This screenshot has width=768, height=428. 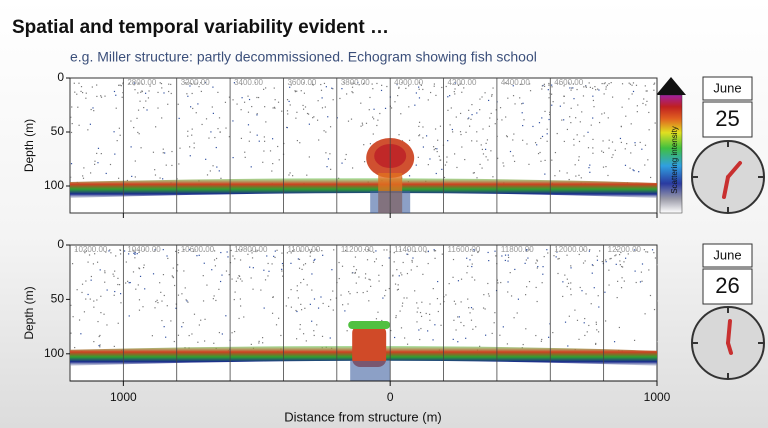 I want to click on ping-label: 10400.00, so click(x=144, y=249).